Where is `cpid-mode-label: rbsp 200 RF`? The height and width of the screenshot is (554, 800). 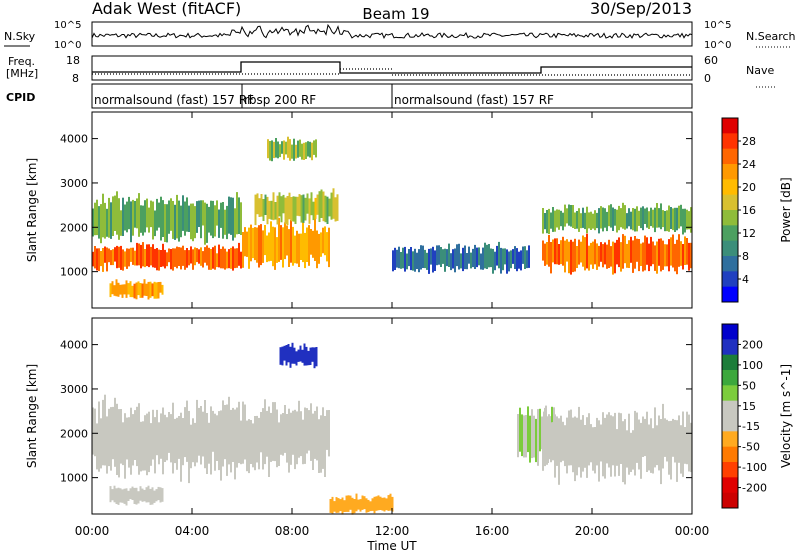 cpid-mode-label: rbsp 200 RF is located at coordinates (280, 100).